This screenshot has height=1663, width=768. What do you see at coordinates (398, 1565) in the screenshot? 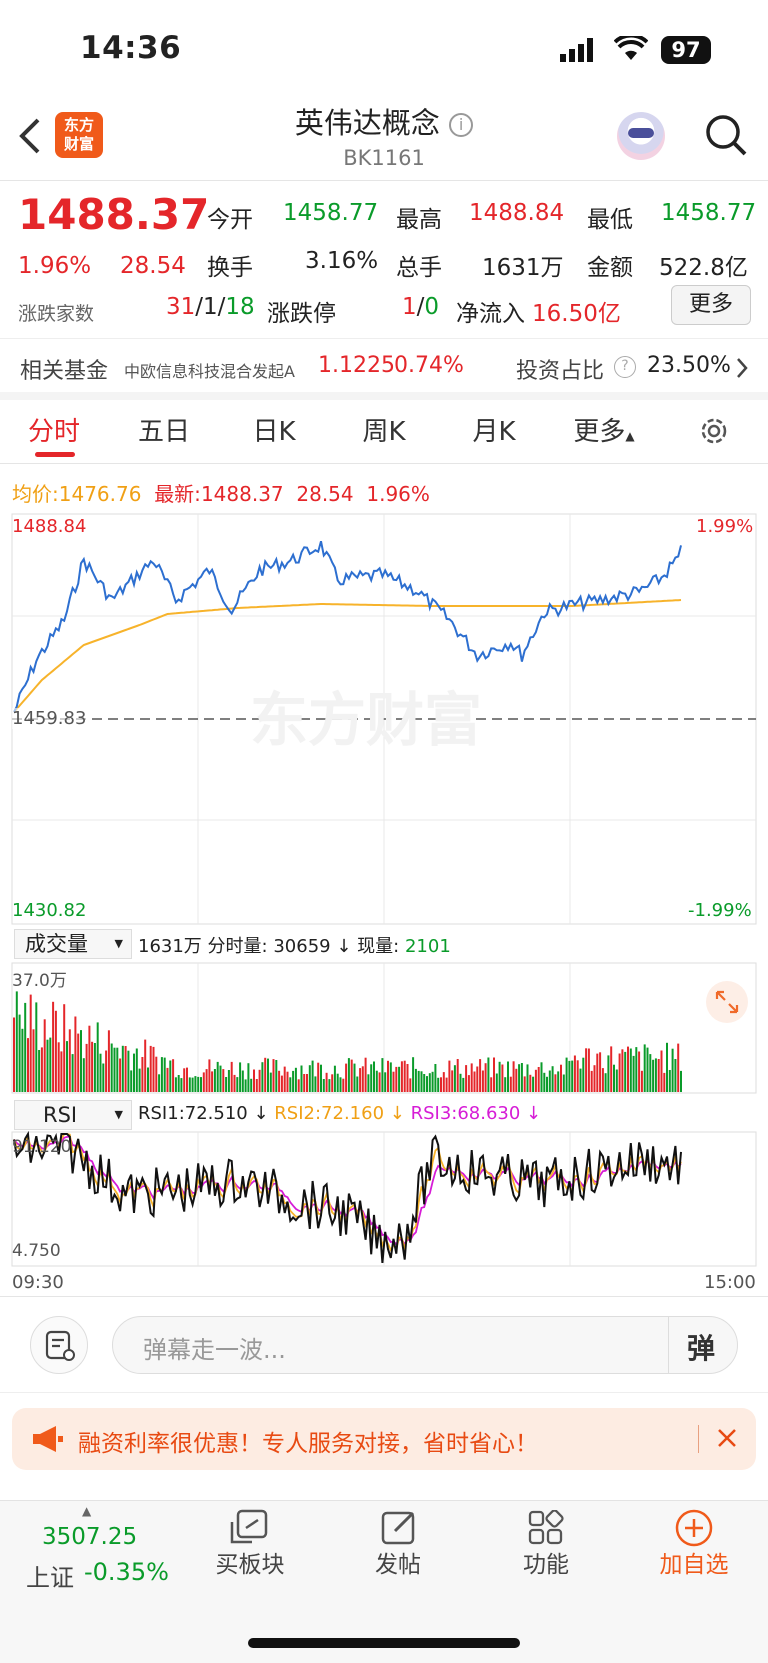
I see `nav-post: 发帖` at bounding box center [398, 1565].